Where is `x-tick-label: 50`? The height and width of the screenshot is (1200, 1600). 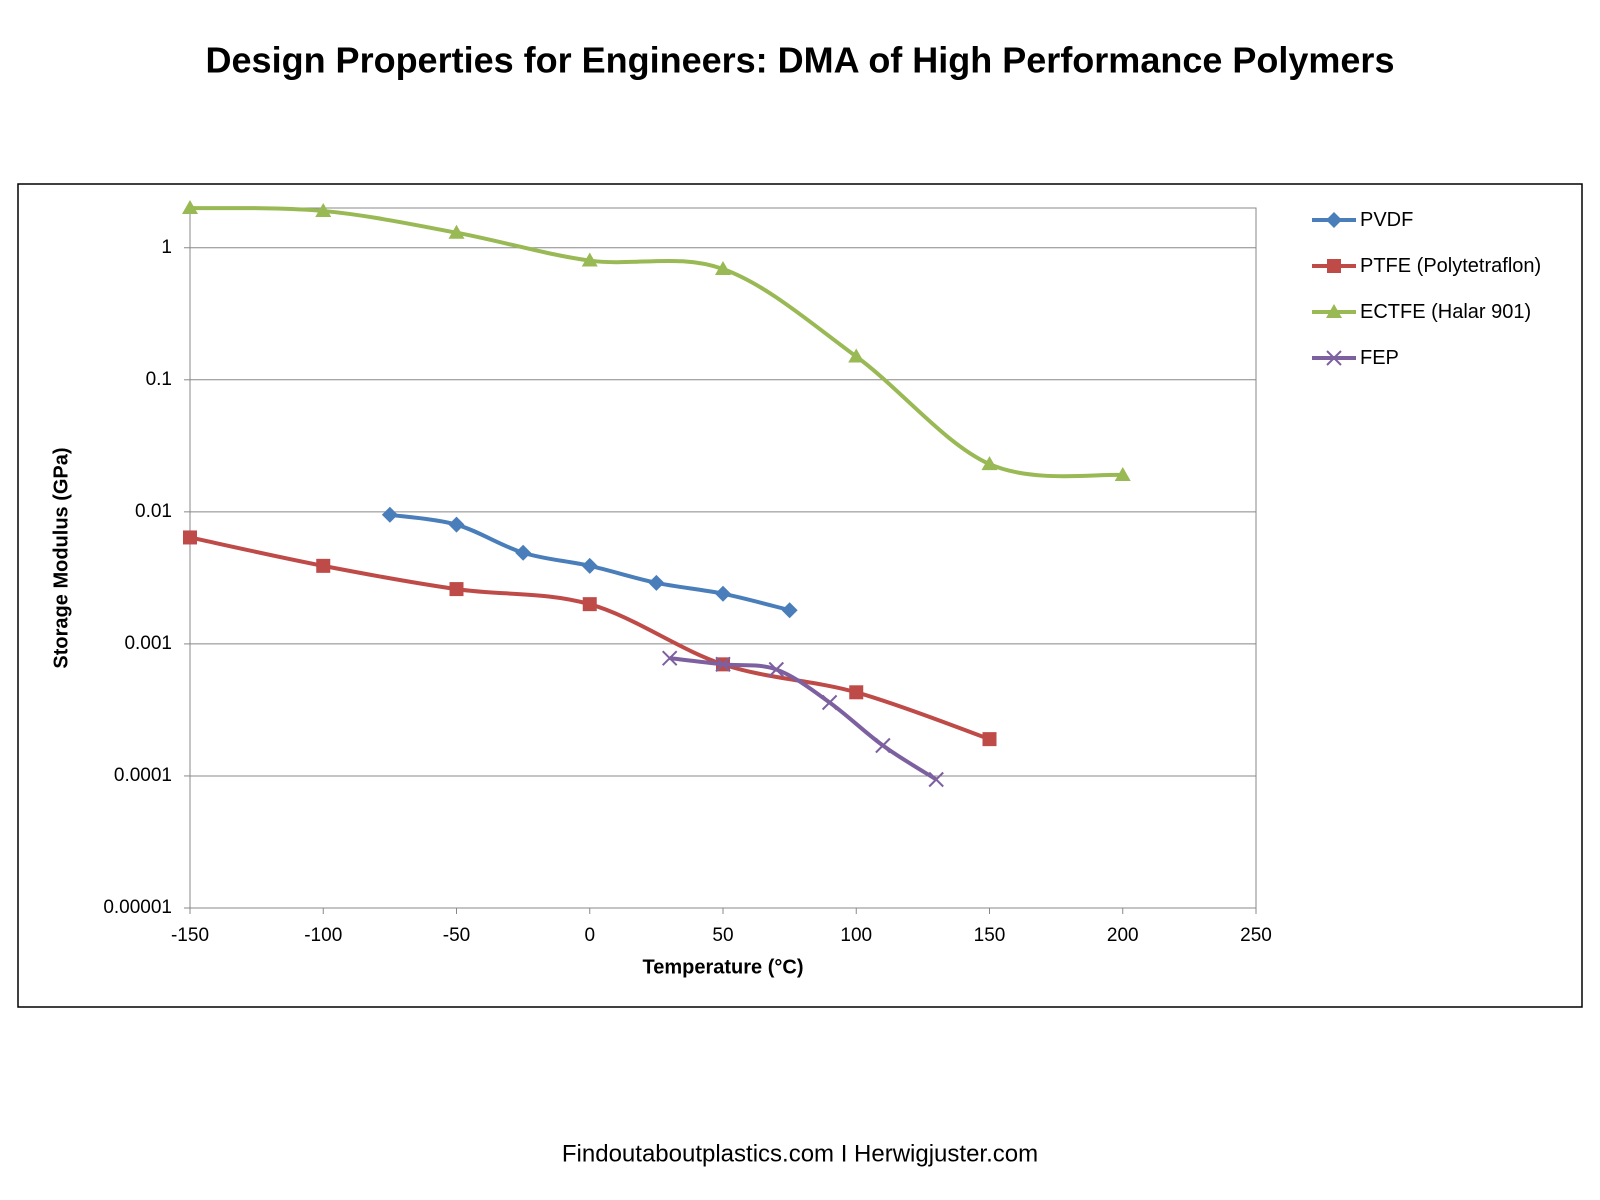
x-tick-label: 50 is located at coordinates (722, 935).